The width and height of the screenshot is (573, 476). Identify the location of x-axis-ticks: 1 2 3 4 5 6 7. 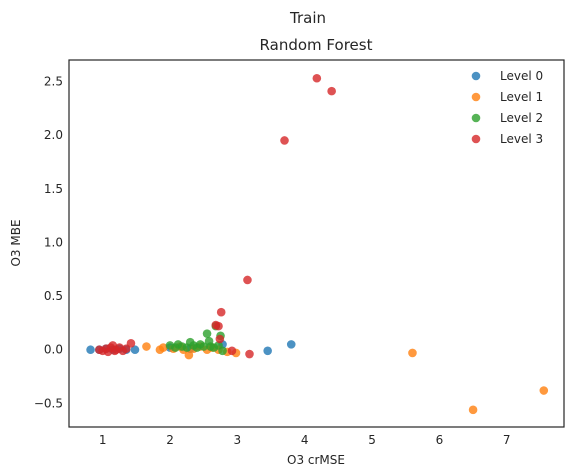
(305, 440).